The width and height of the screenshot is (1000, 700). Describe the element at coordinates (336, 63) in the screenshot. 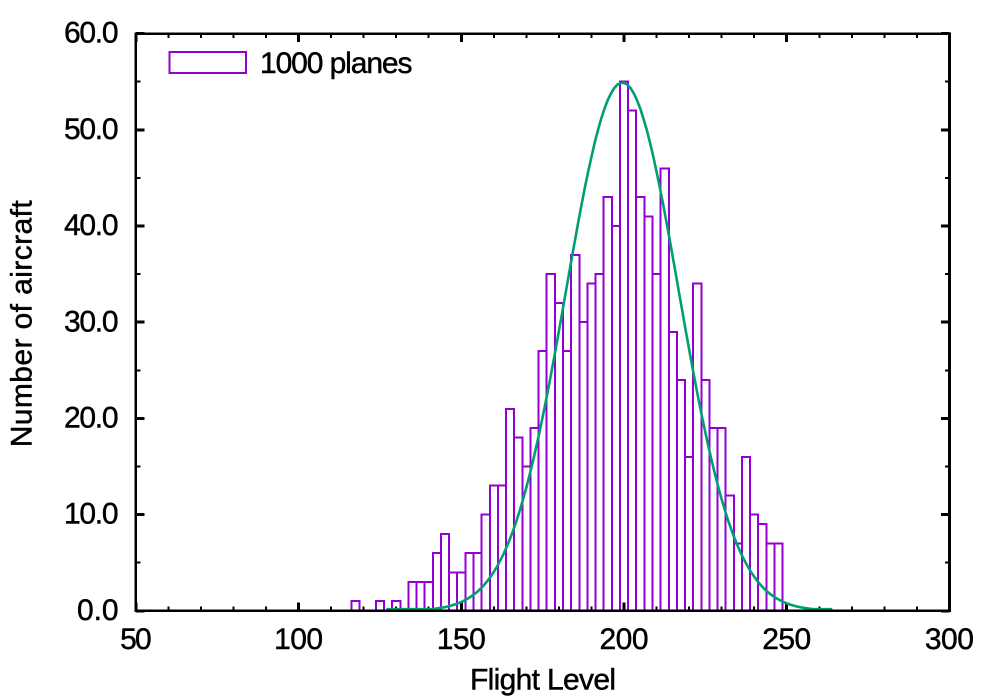

I see `svg-text: 1000 planes` at that location.